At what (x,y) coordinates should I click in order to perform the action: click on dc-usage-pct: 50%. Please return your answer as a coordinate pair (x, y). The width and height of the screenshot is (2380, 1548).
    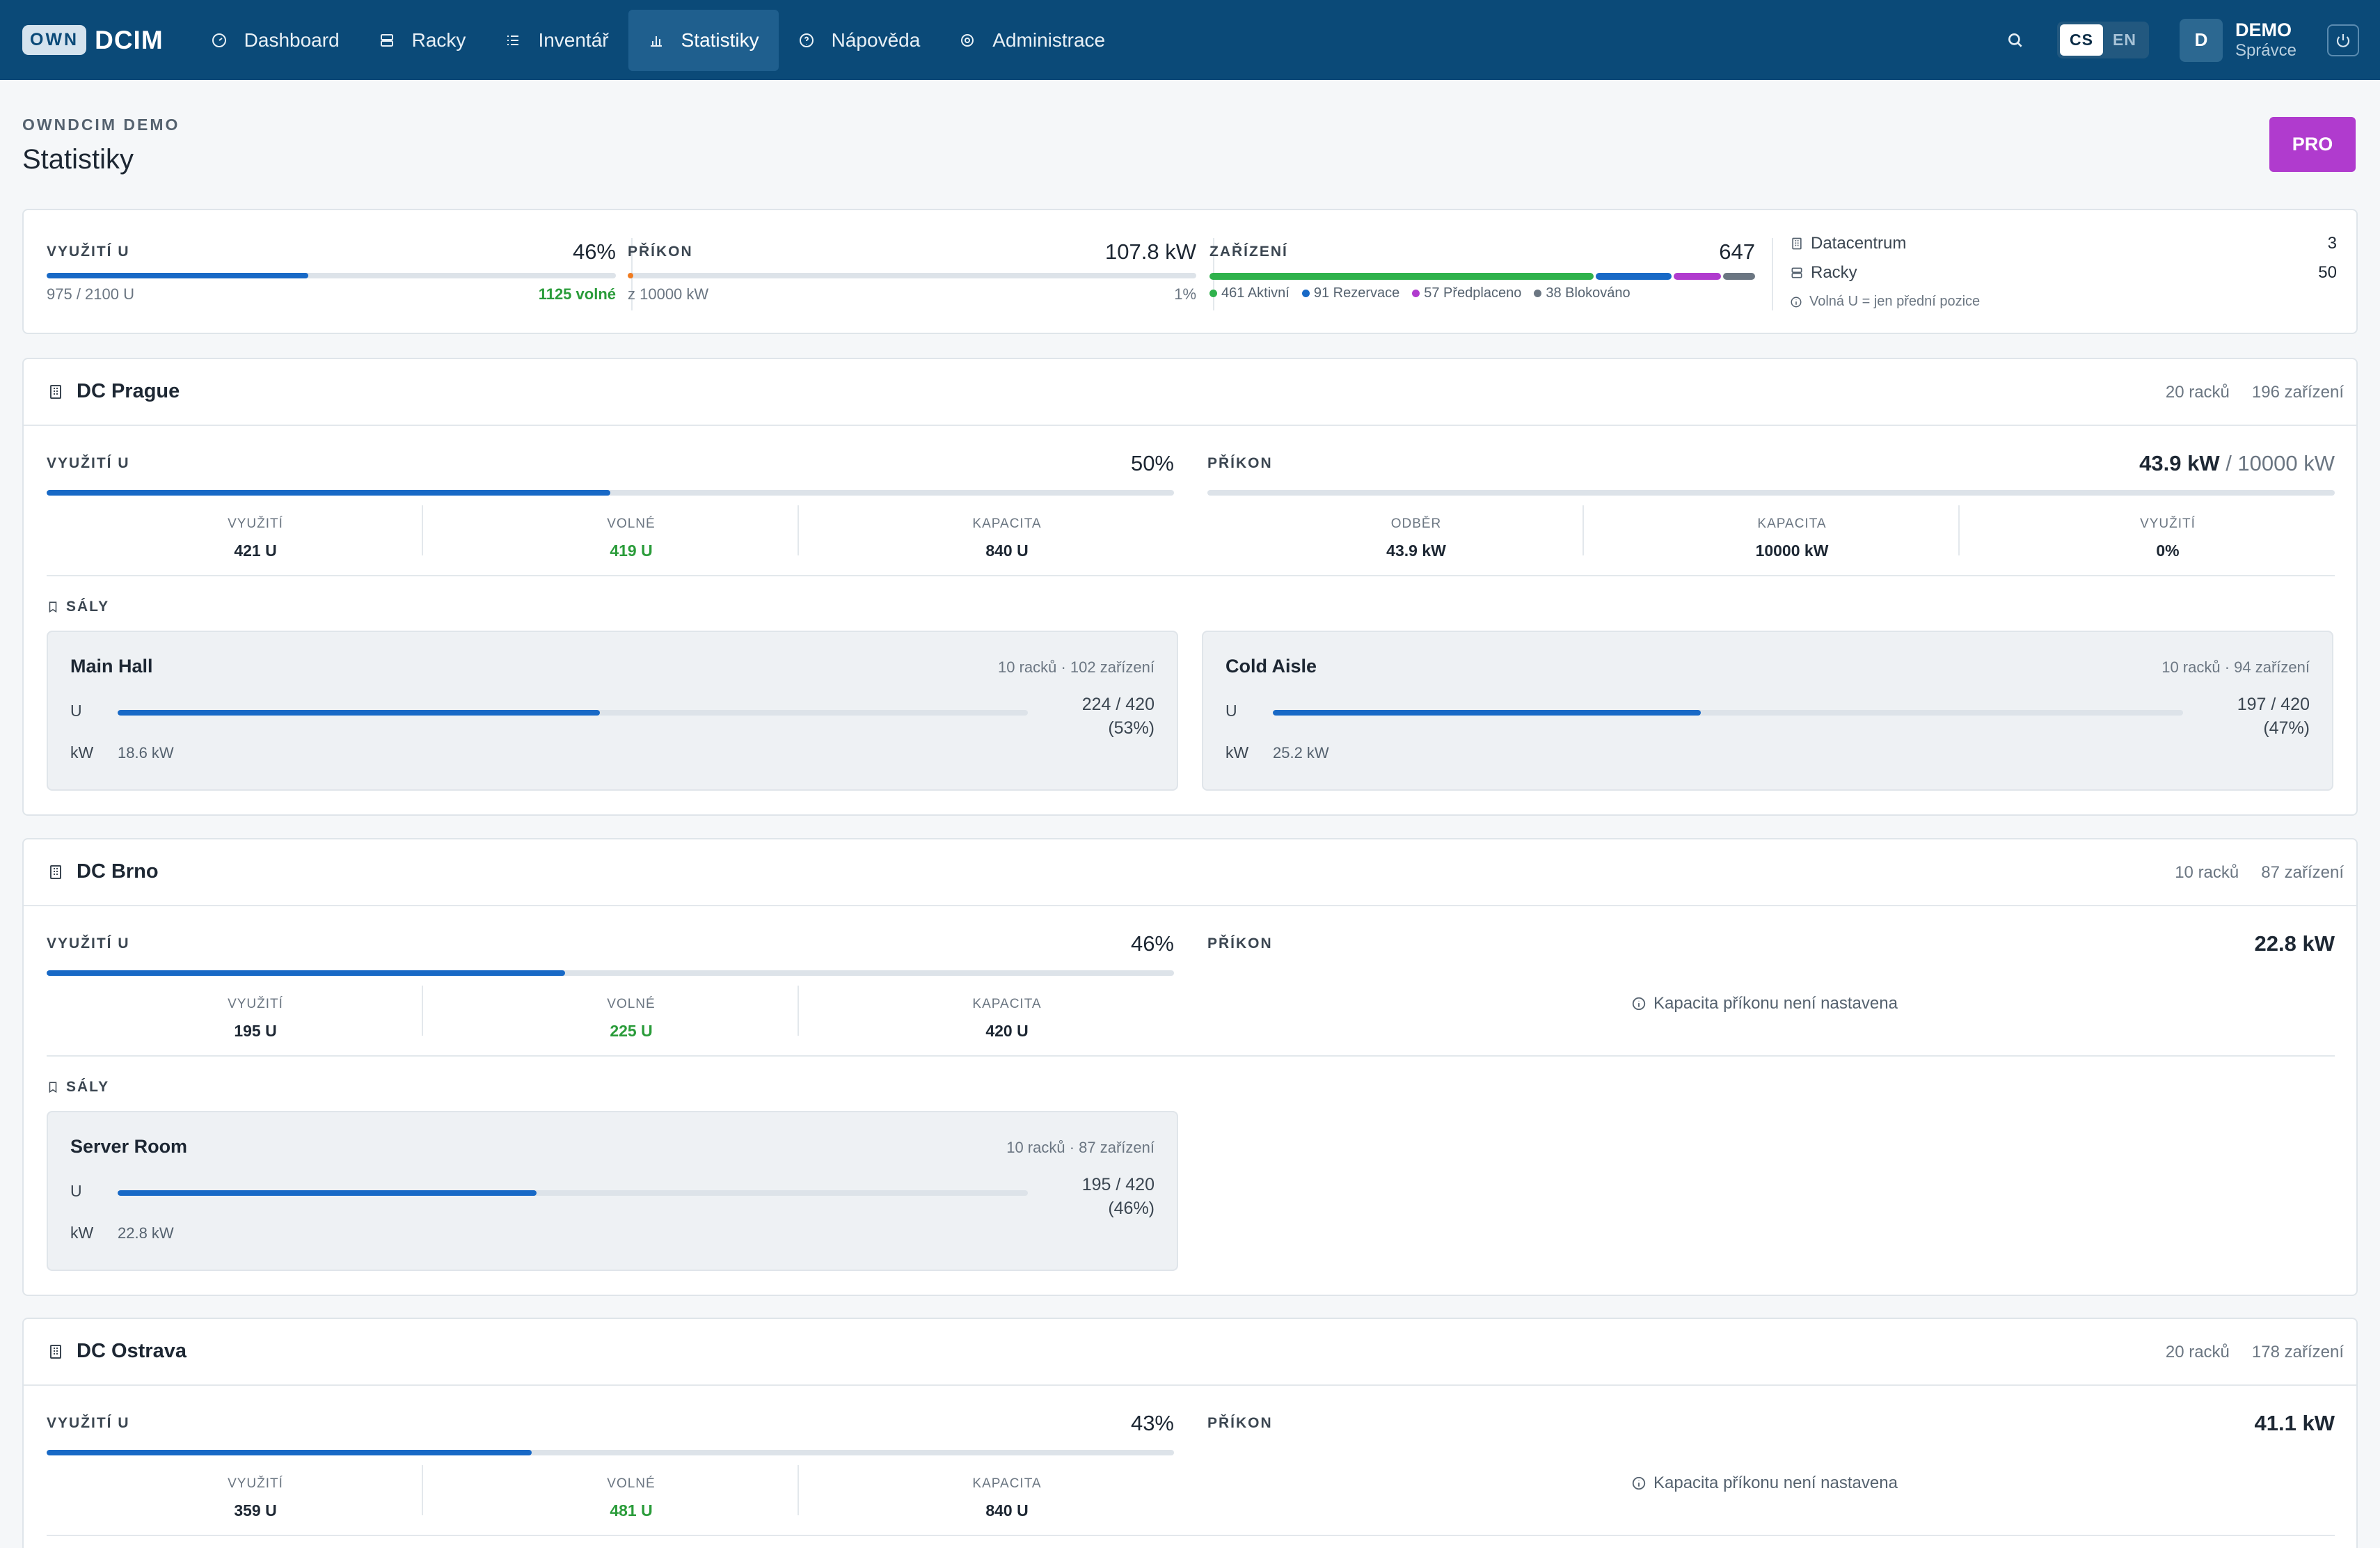
    Looking at the image, I should click on (1152, 463).